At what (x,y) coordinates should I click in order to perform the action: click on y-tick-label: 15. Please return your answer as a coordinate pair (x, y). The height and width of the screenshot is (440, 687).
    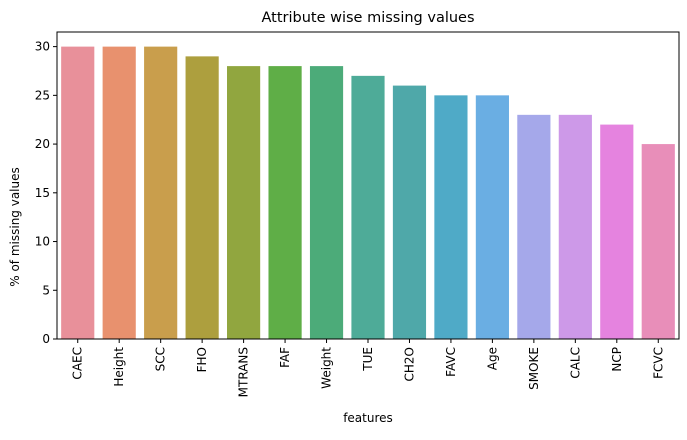
    Looking at the image, I should click on (42, 193).